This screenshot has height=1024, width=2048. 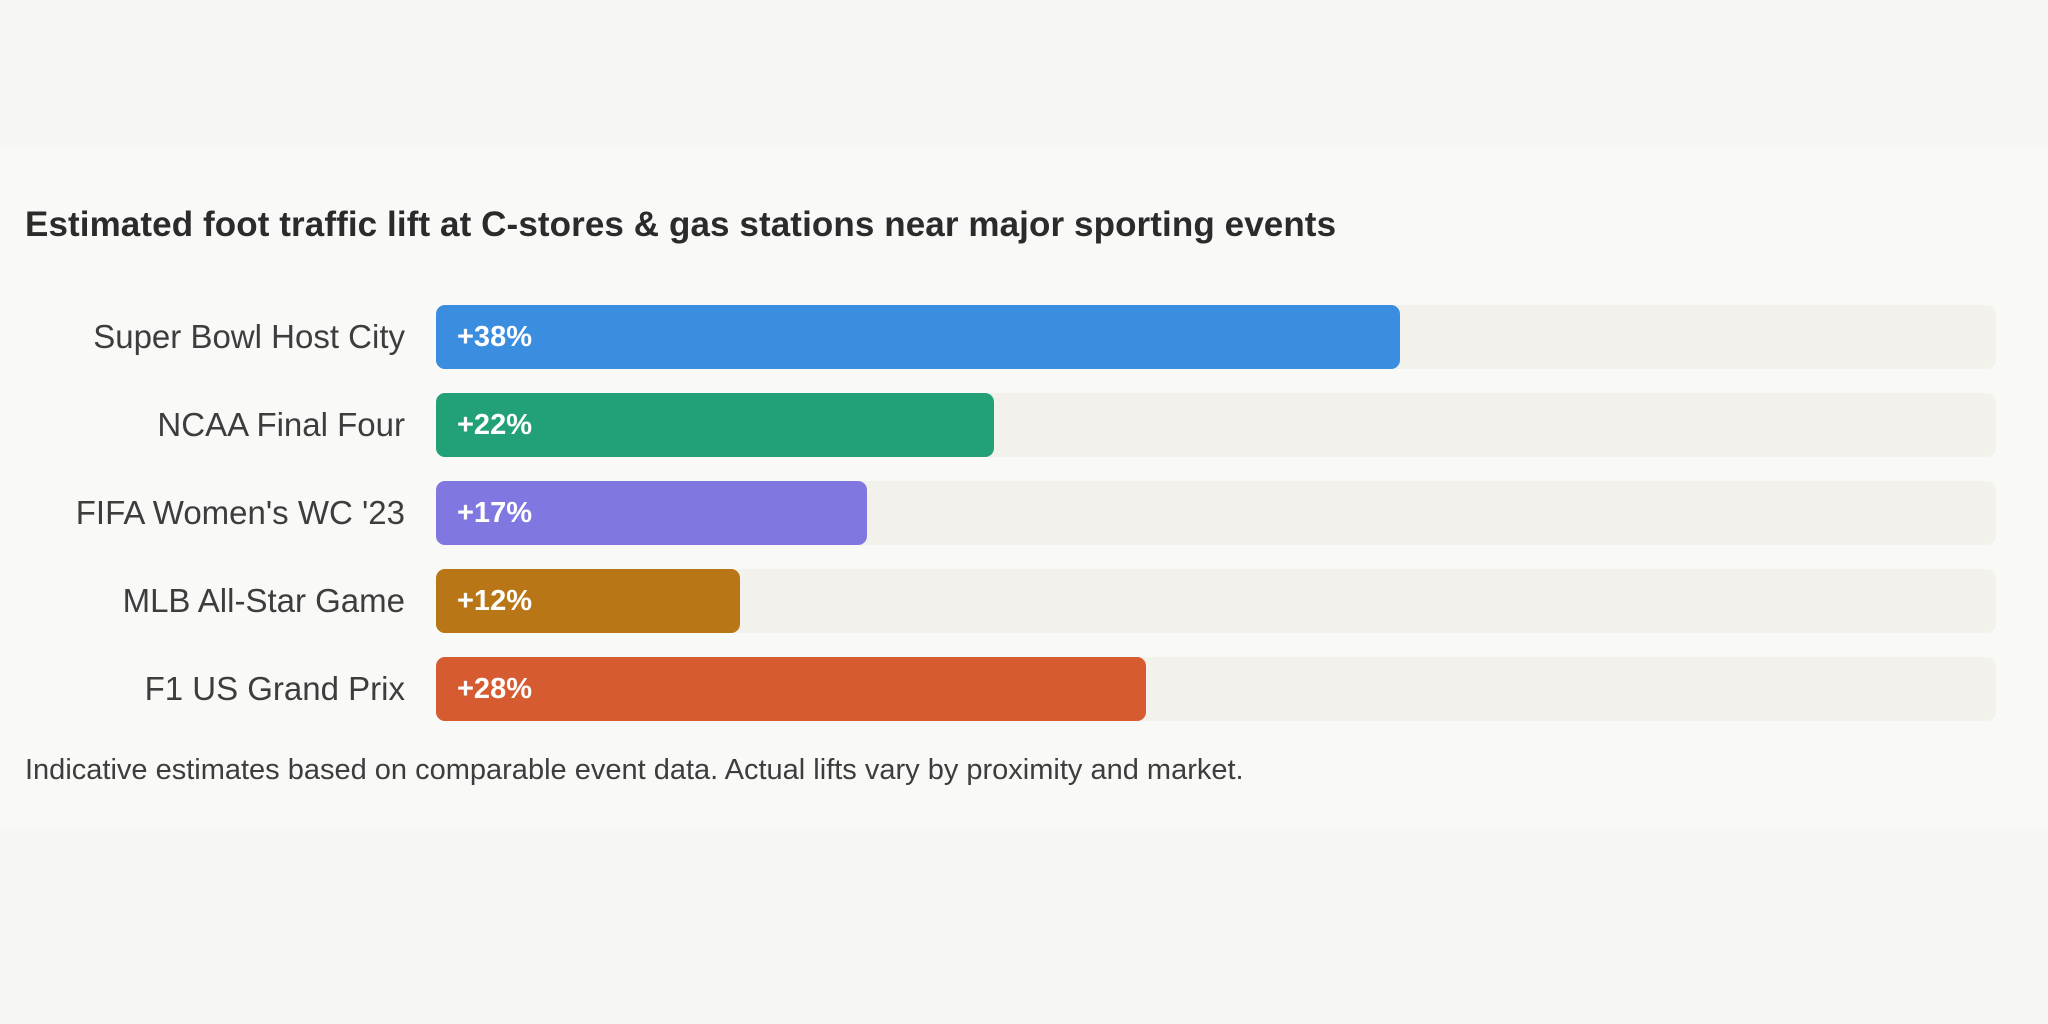 I want to click on bar-track: +28%, so click(x=1216, y=689).